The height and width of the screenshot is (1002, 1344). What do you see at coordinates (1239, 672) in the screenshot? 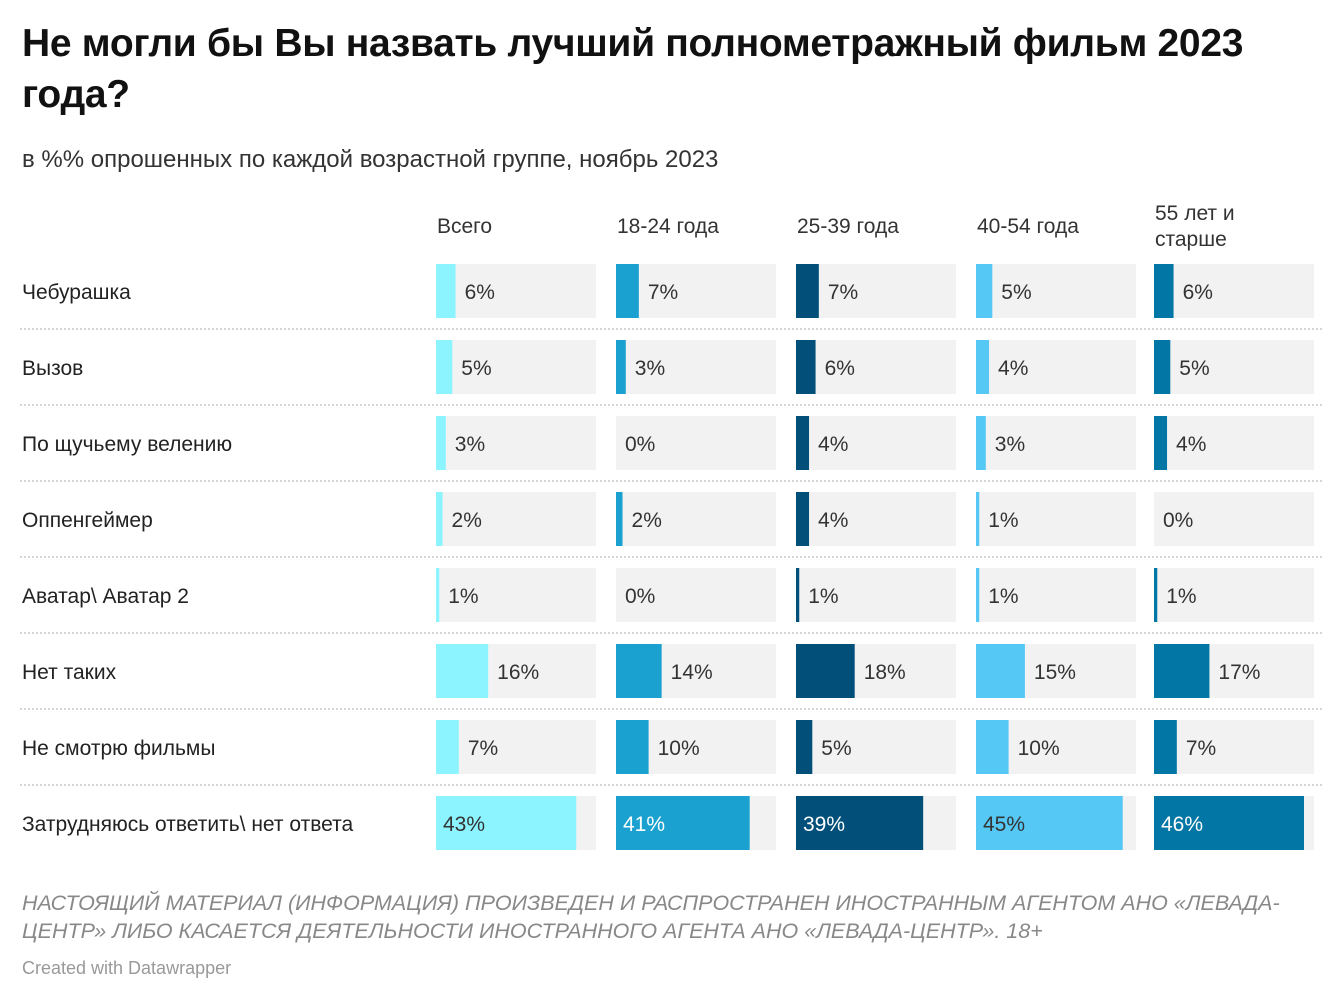
I see `value-label: 17%` at bounding box center [1239, 672].